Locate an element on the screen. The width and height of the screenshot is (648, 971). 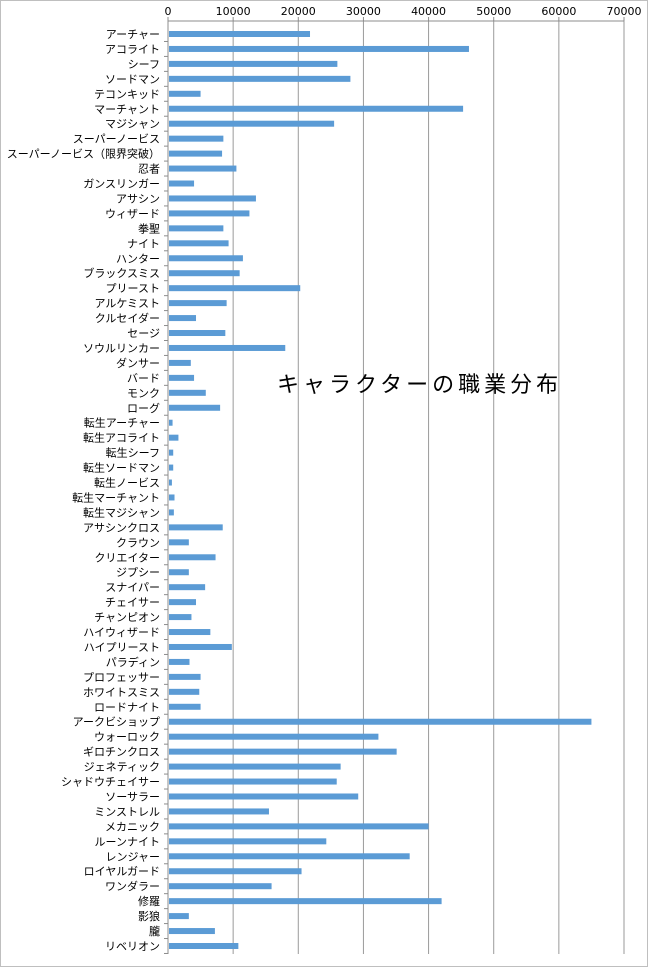
category-label: アルケミスト is located at coordinates (127, 303).